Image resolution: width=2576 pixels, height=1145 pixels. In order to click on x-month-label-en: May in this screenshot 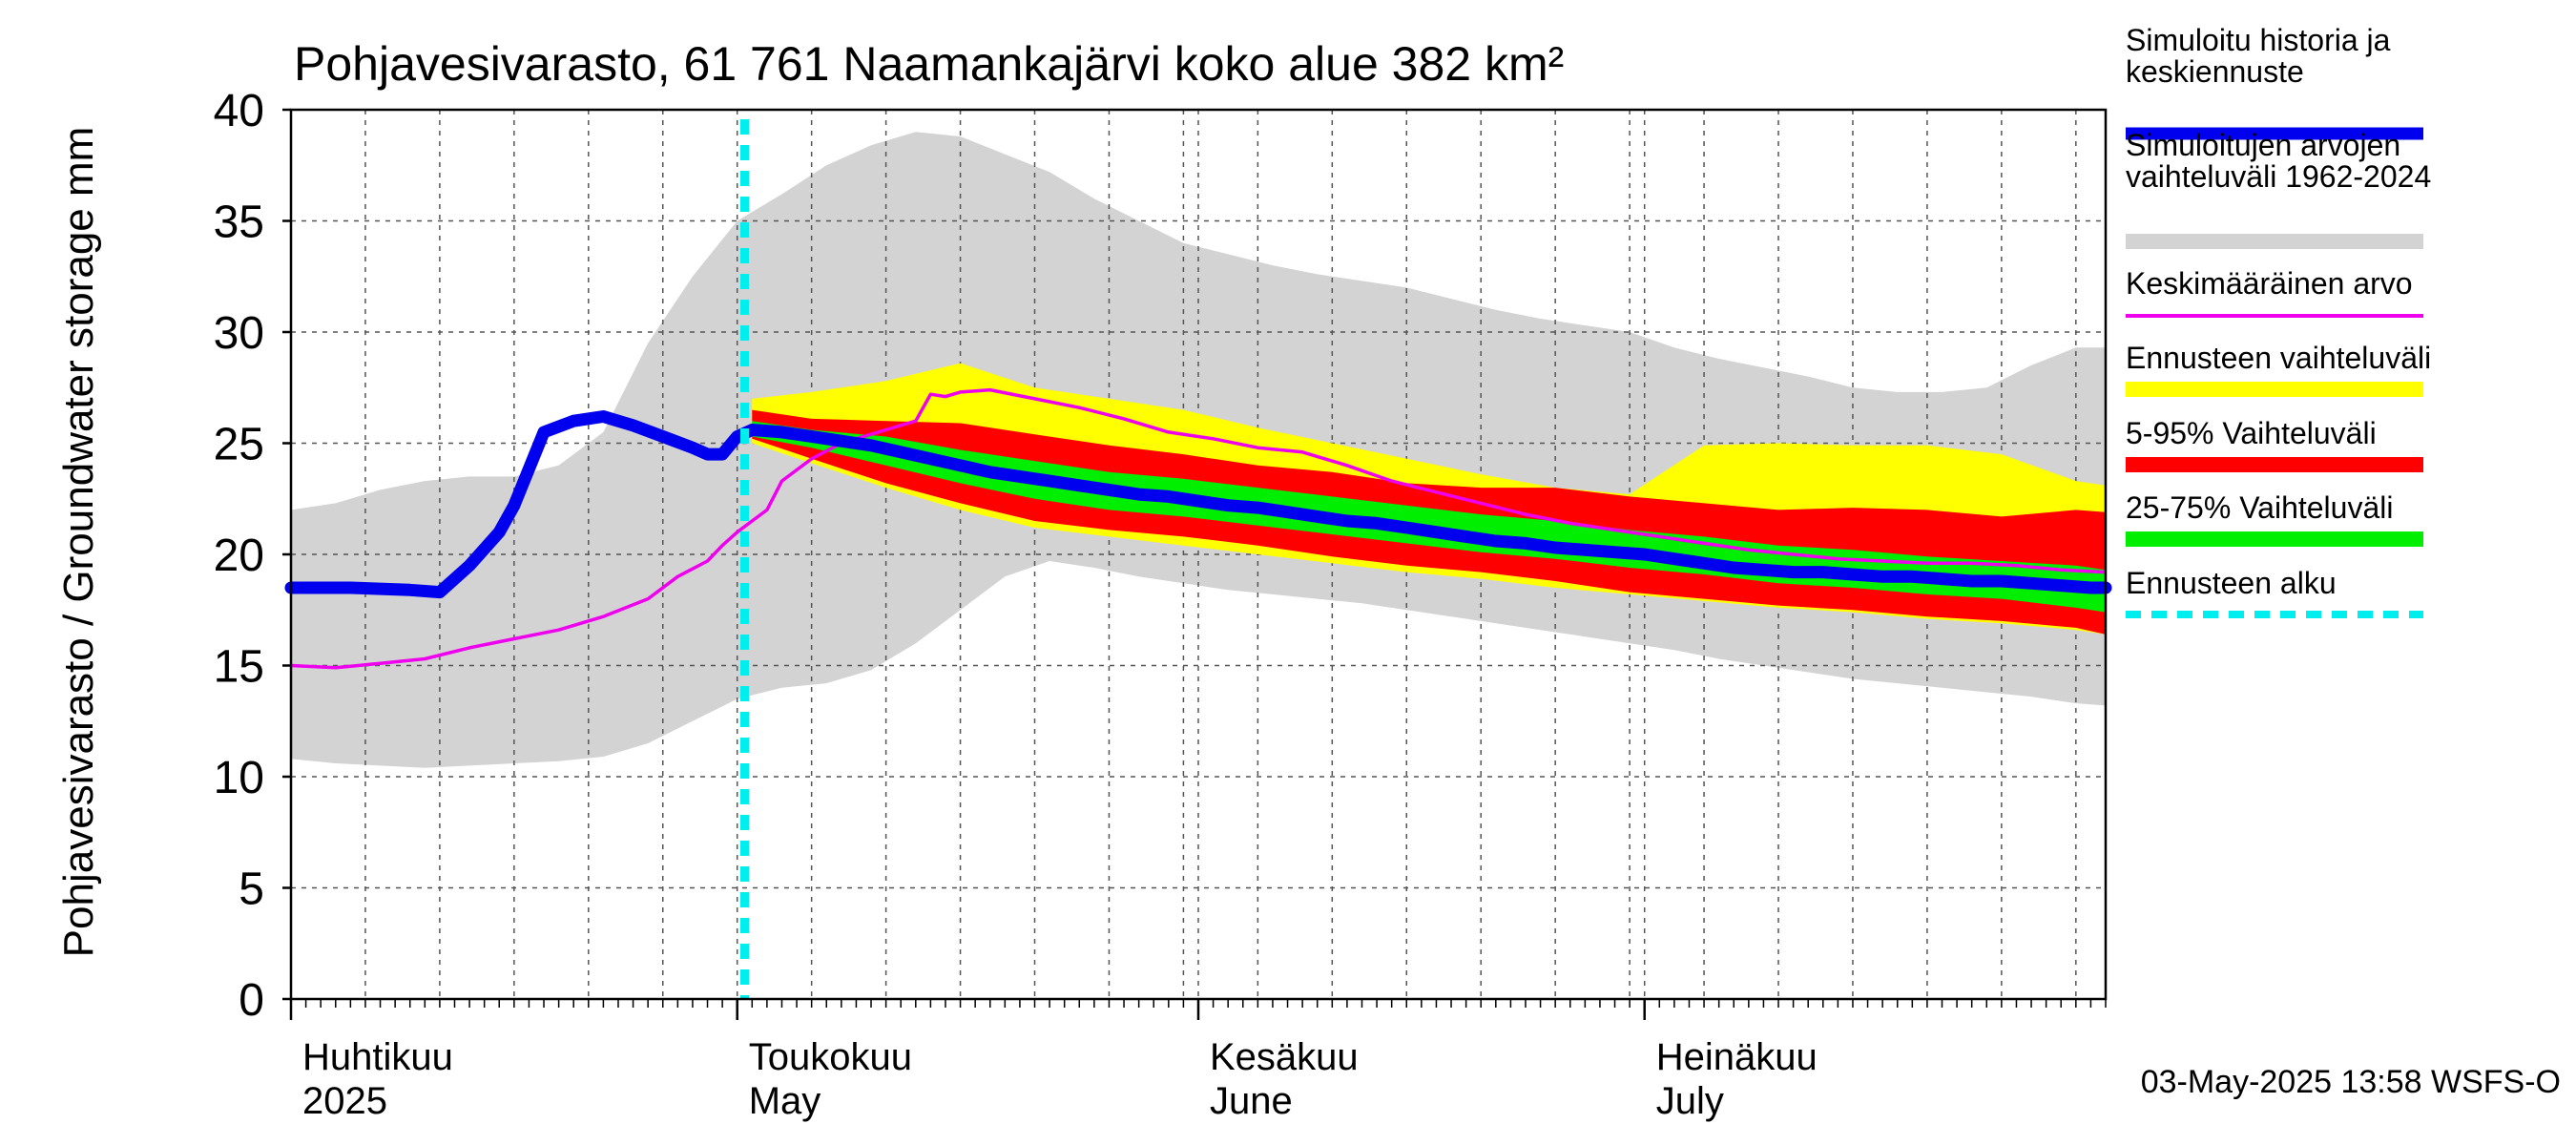, I will do `click(785, 1101)`.